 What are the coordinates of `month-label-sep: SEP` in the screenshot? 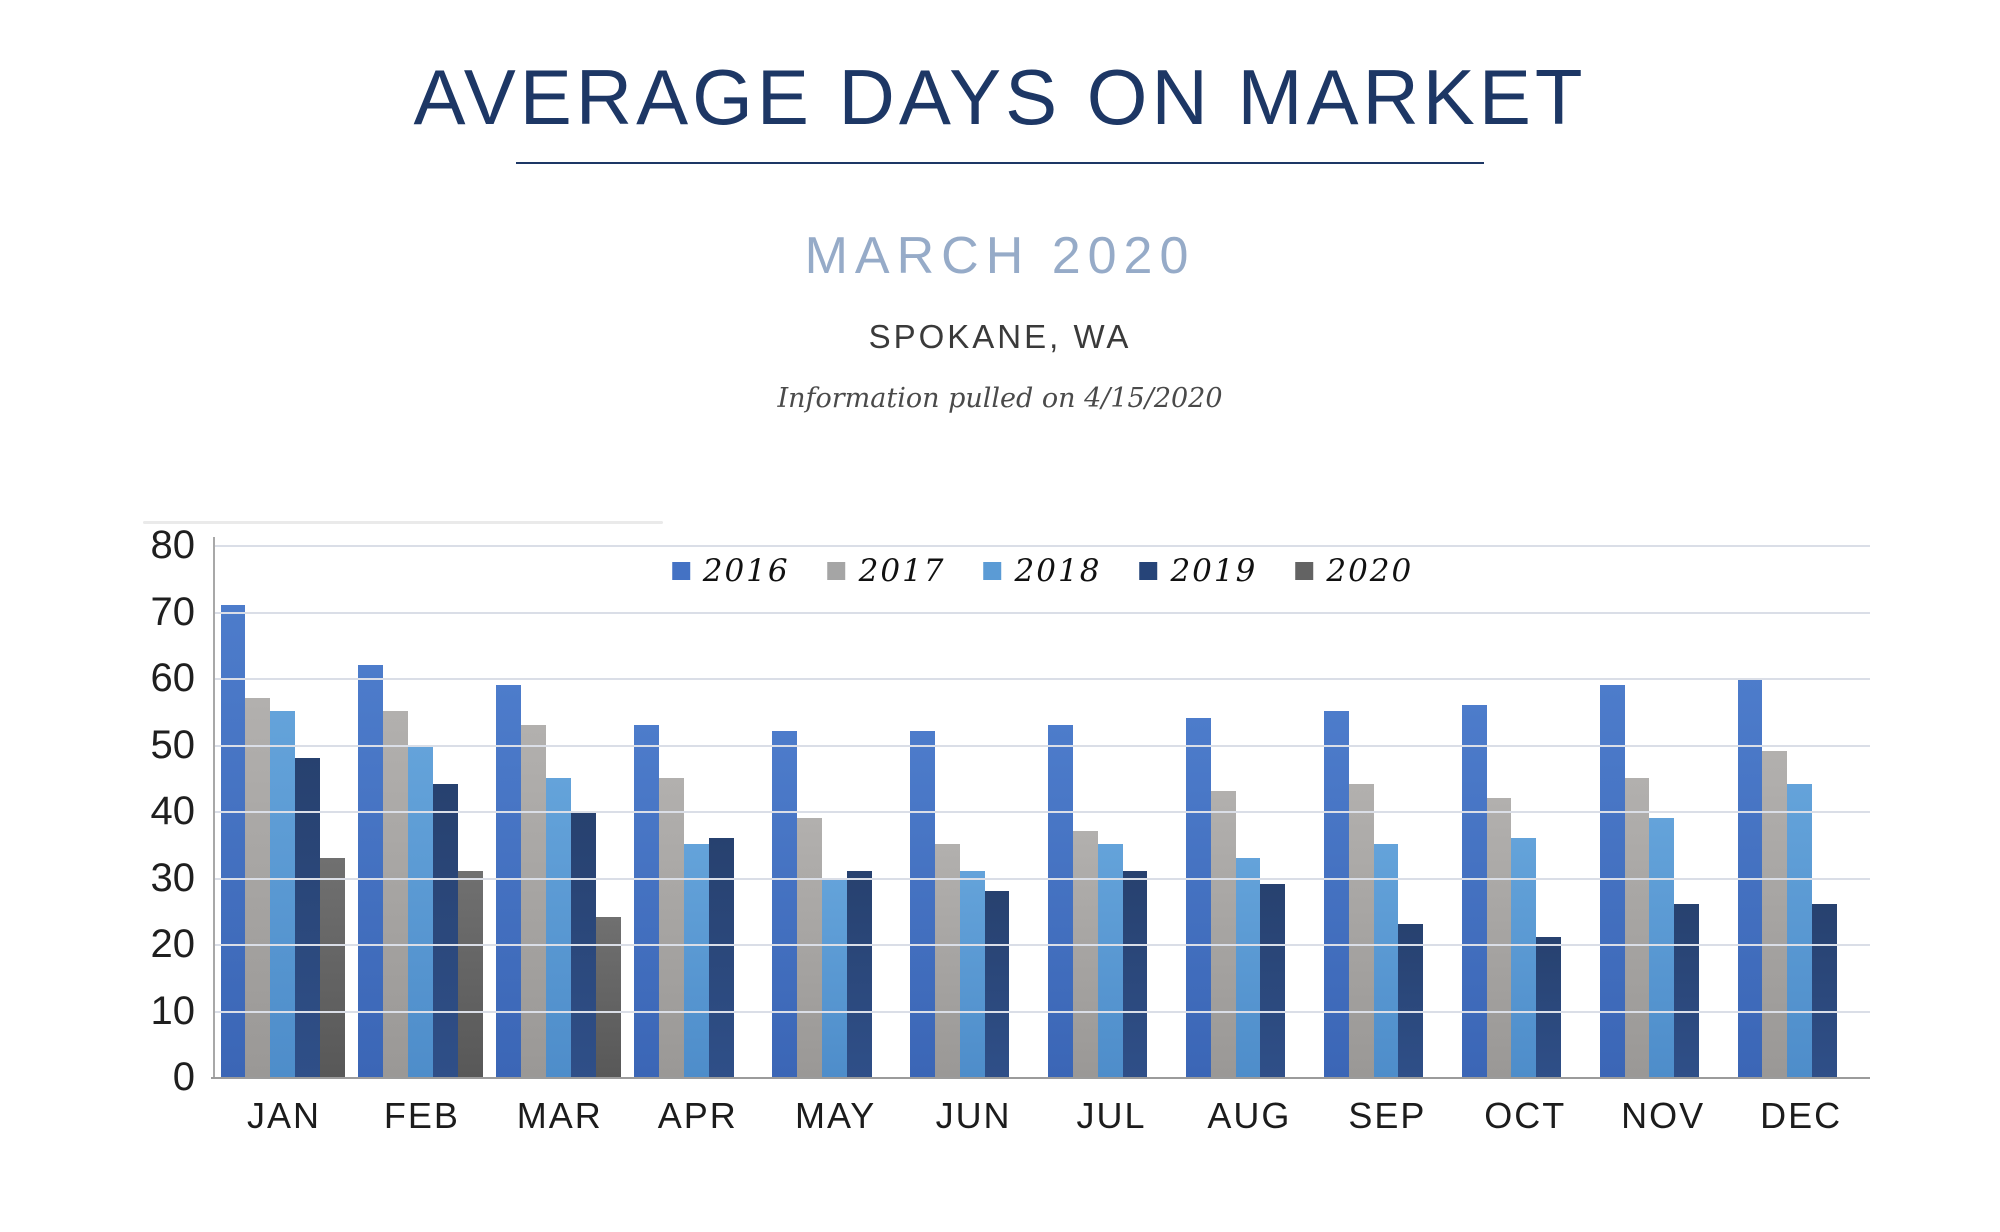 It's located at (1387, 1115).